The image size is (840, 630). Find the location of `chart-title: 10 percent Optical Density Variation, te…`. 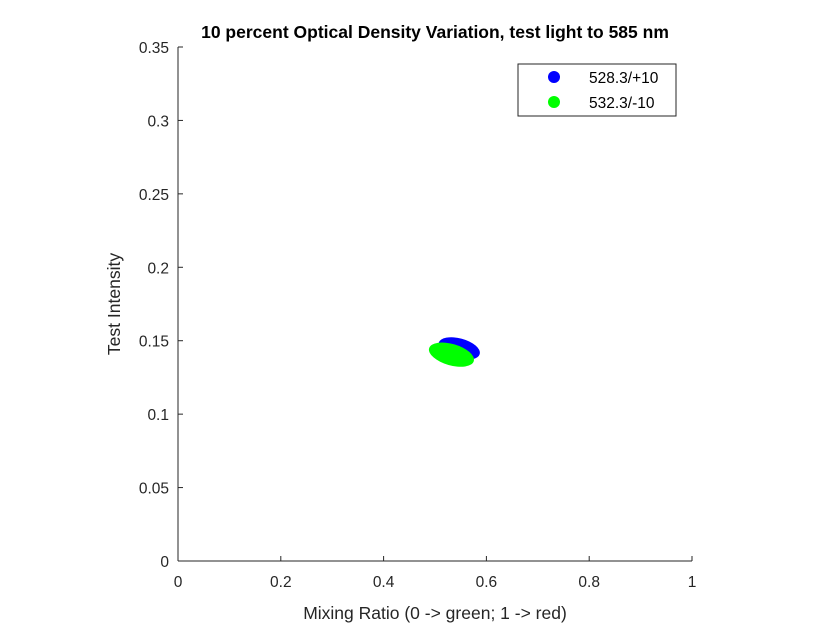

chart-title: 10 percent Optical Density Variation, te… is located at coordinates (435, 32).